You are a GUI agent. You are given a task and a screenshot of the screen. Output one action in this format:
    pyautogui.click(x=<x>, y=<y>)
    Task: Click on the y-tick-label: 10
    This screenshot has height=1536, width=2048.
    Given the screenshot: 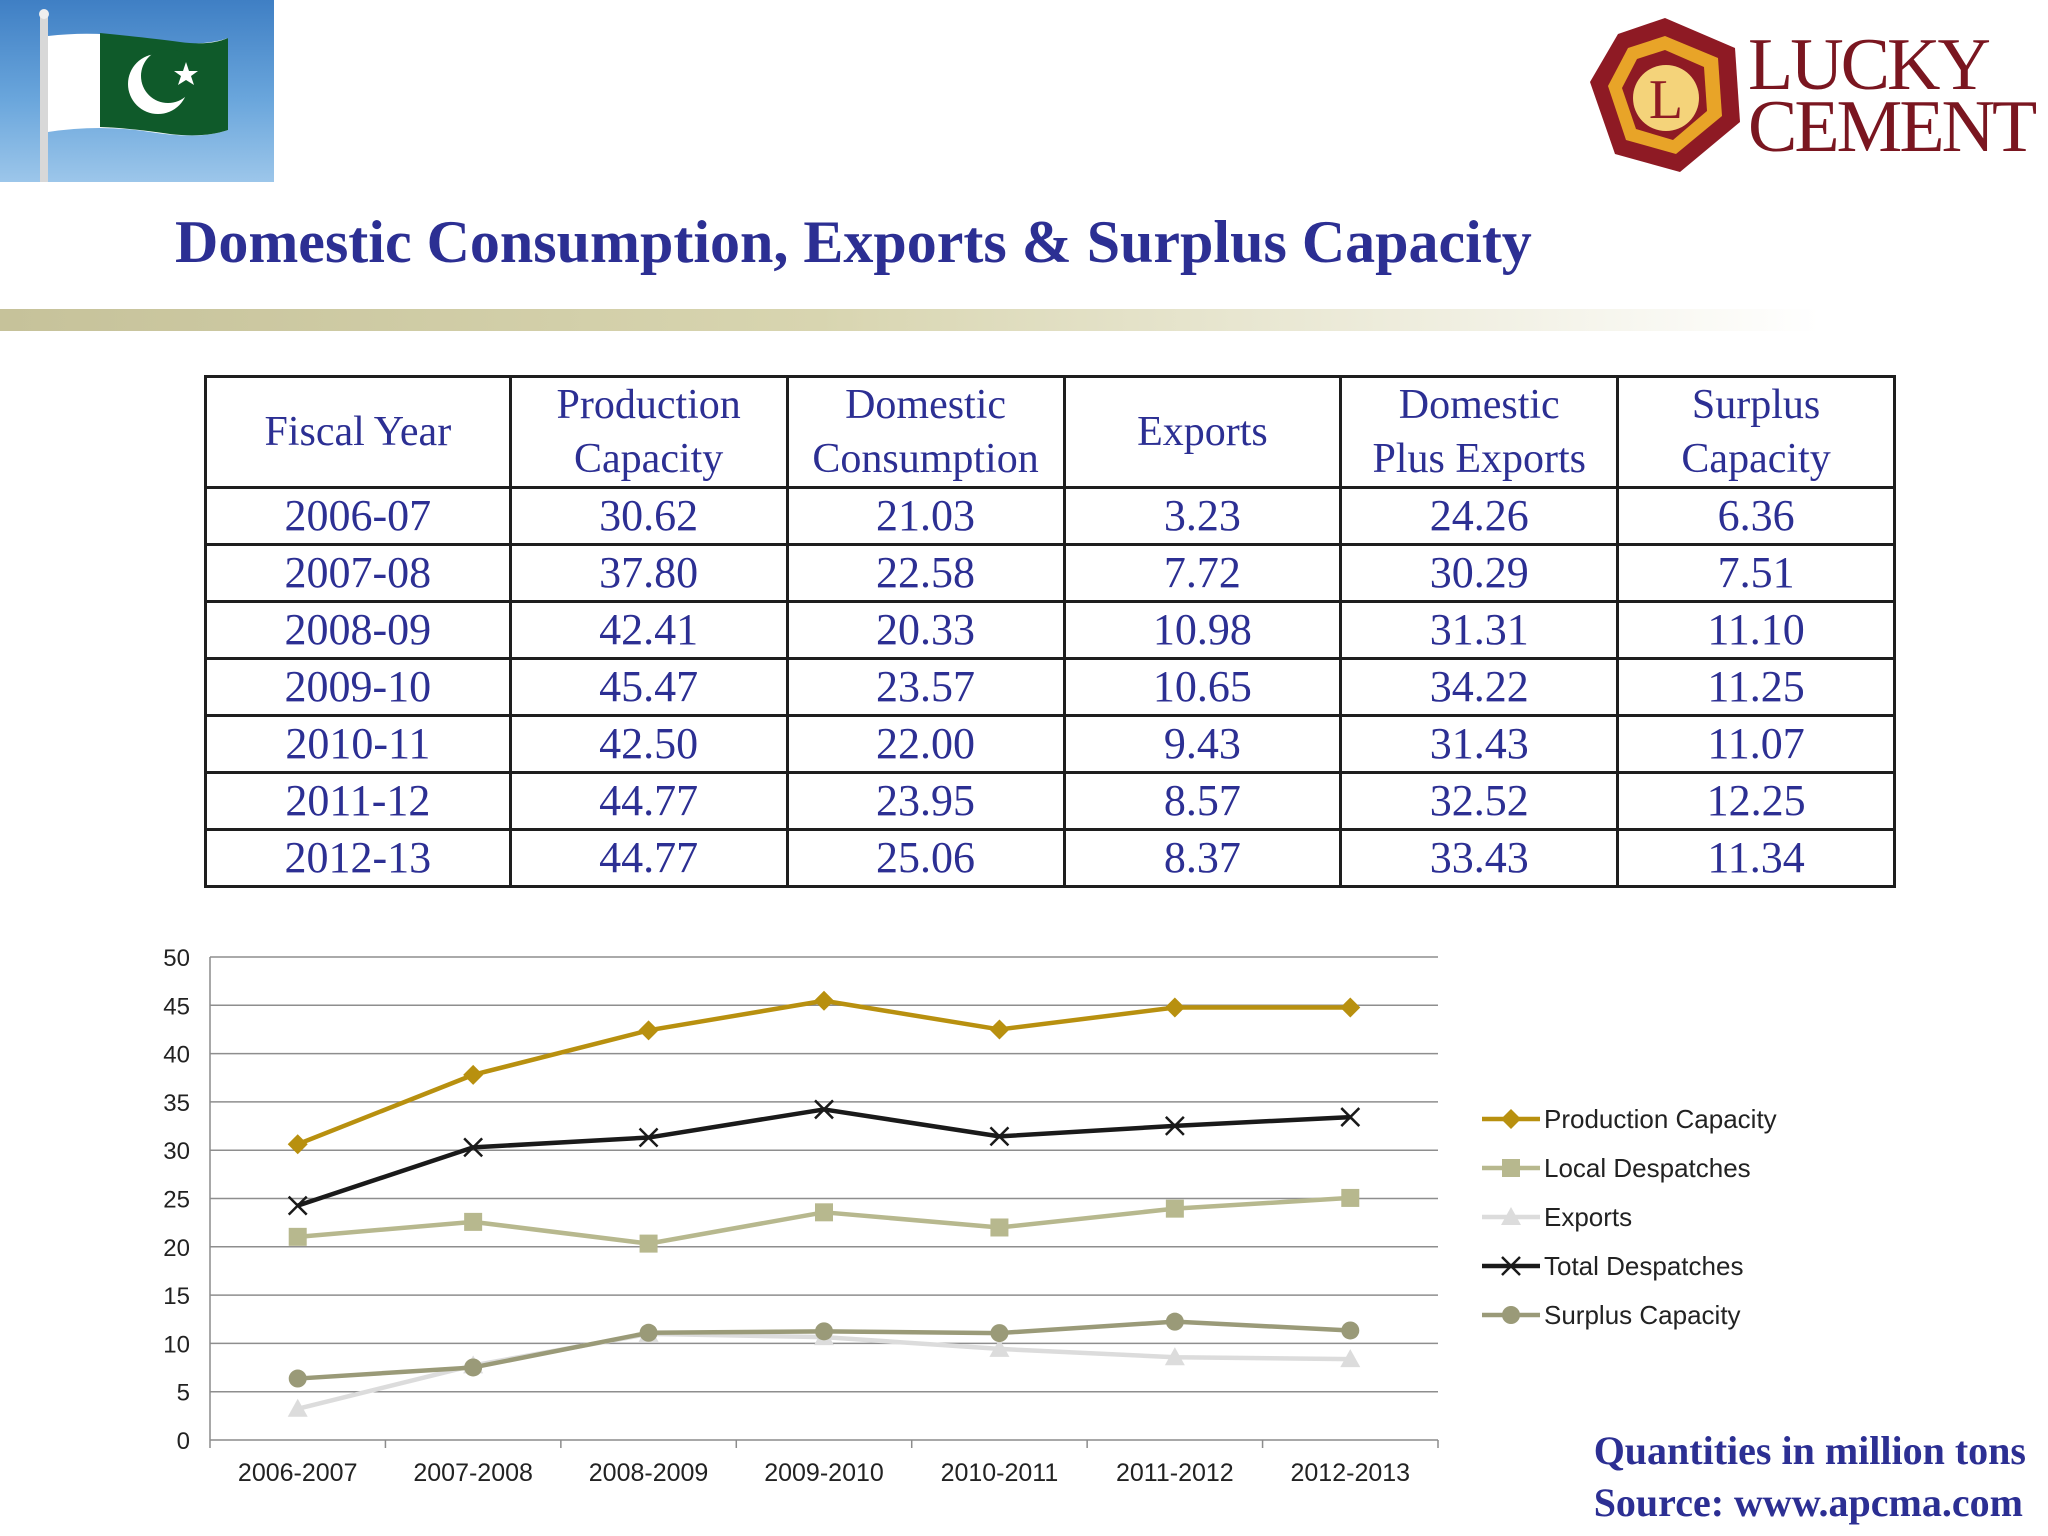 What is the action you would take?
    pyautogui.click(x=176, y=1344)
    